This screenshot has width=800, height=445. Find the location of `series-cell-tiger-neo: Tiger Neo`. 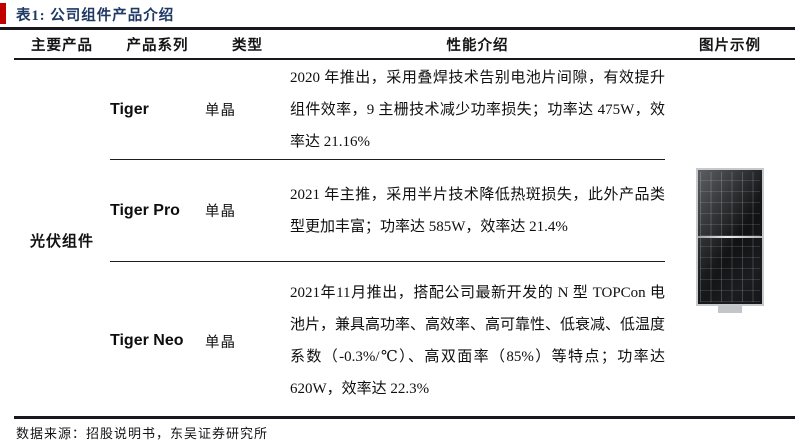

series-cell-tiger-neo: Tiger Neo is located at coordinates (147, 340).